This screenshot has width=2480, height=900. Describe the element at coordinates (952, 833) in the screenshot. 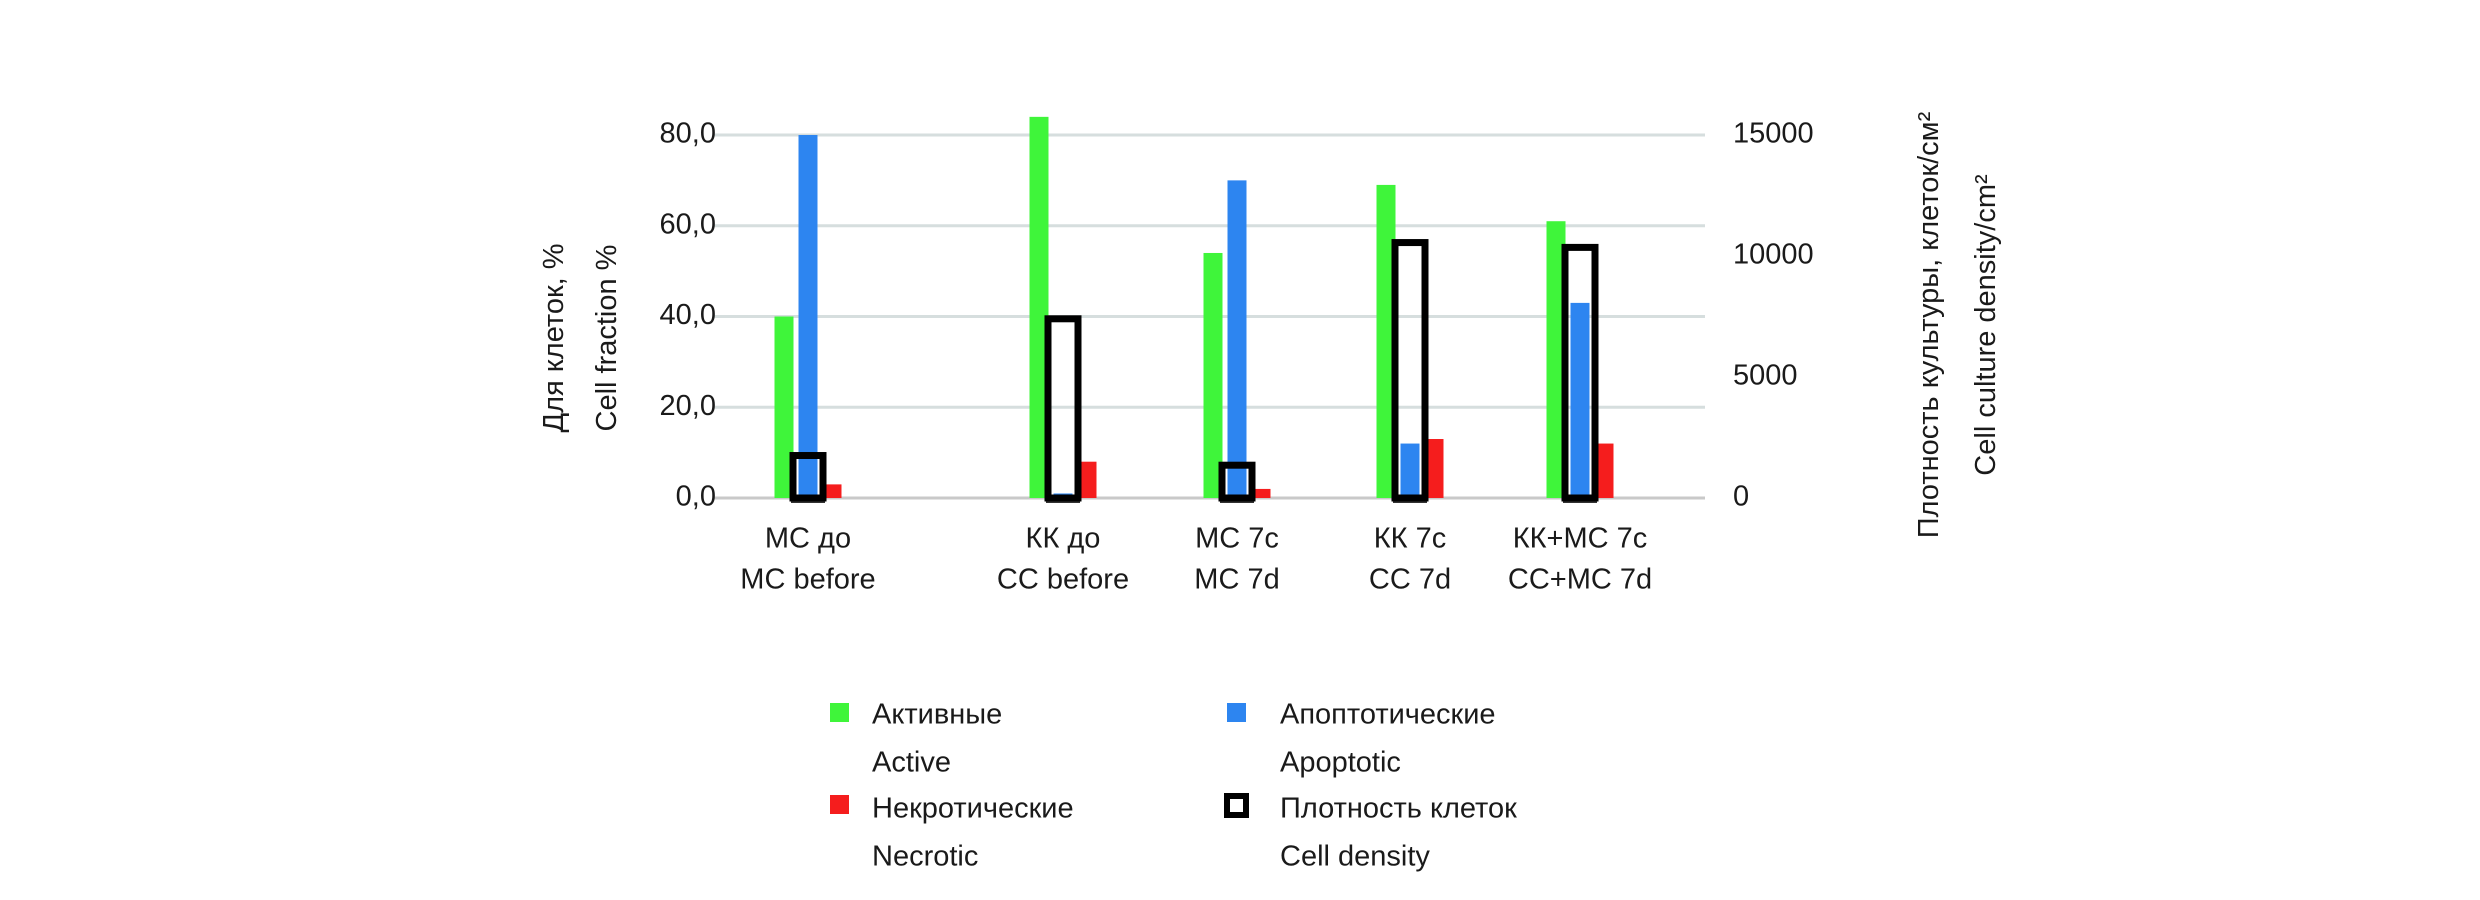

I see `legend-item-necrotic: Некротические Necrotic` at that location.